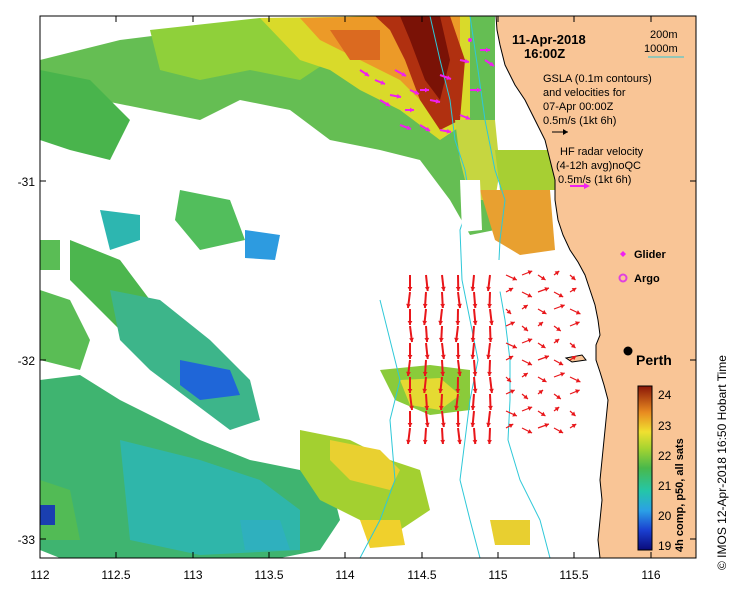  I want to click on colorbar-tick: 23, so click(665, 426).